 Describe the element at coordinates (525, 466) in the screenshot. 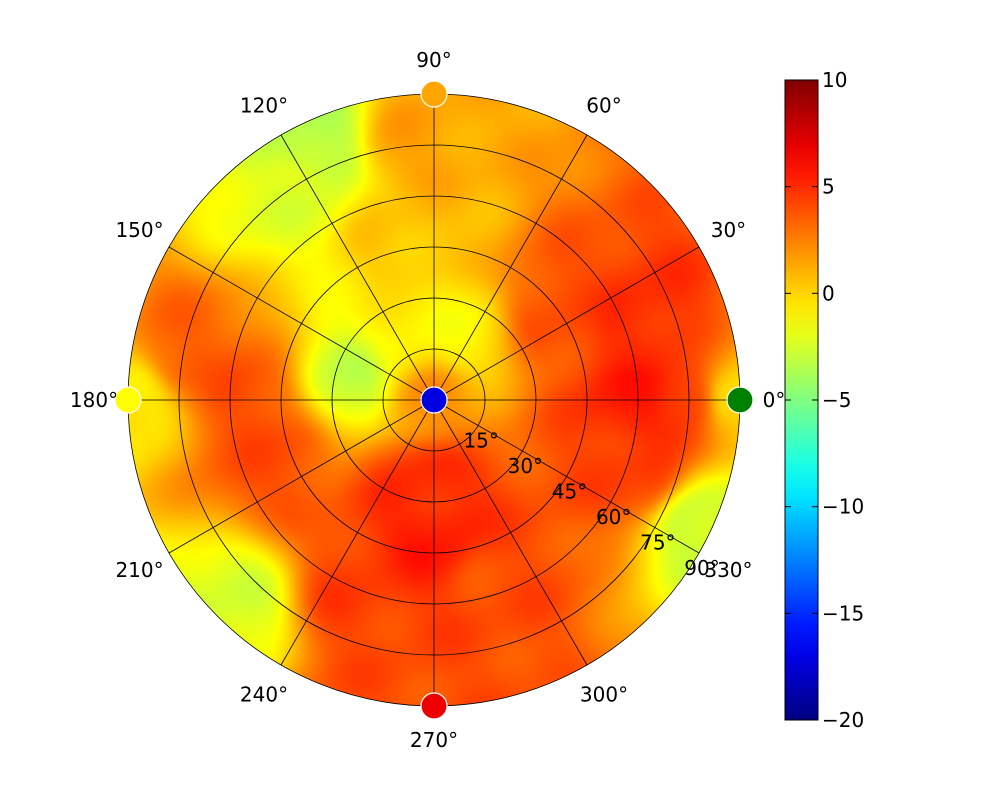

I see `radial-tick-label: 30°` at that location.